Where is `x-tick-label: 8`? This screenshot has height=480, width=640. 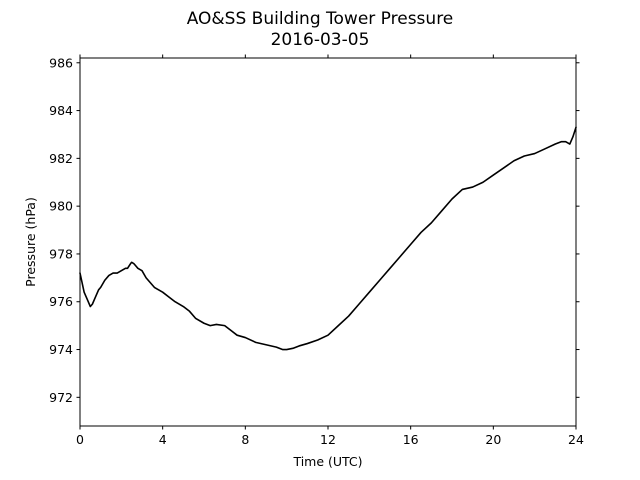 x-tick-label: 8 is located at coordinates (245, 439).